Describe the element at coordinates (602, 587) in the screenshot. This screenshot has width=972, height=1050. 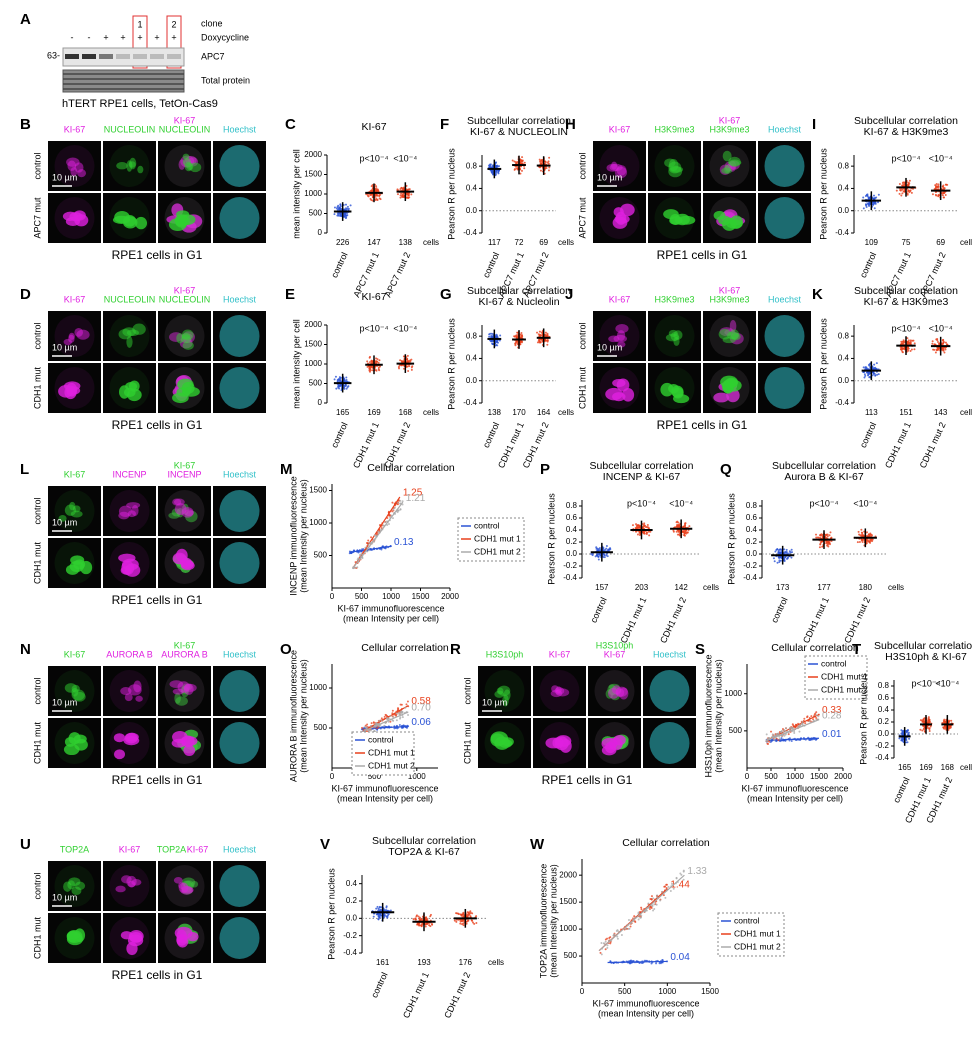
I see `cell-count: 157` at that location.